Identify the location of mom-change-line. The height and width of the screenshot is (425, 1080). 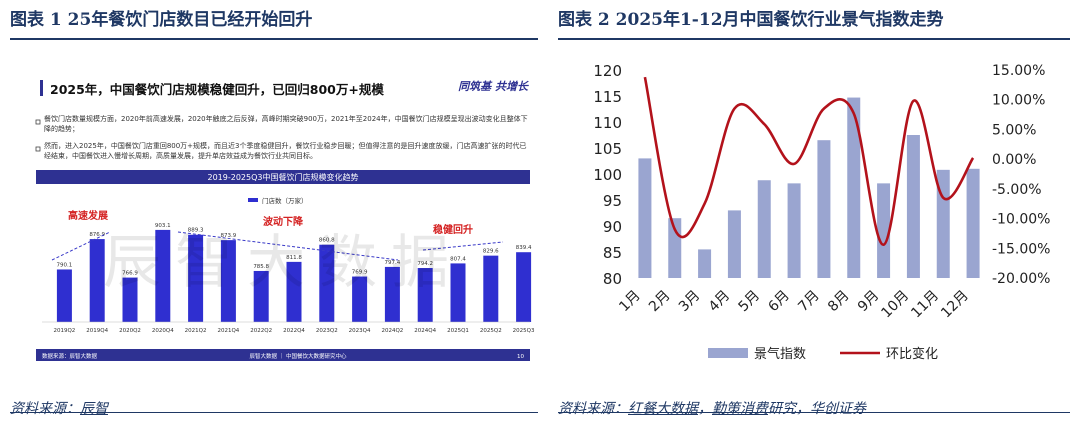
(809, 161).